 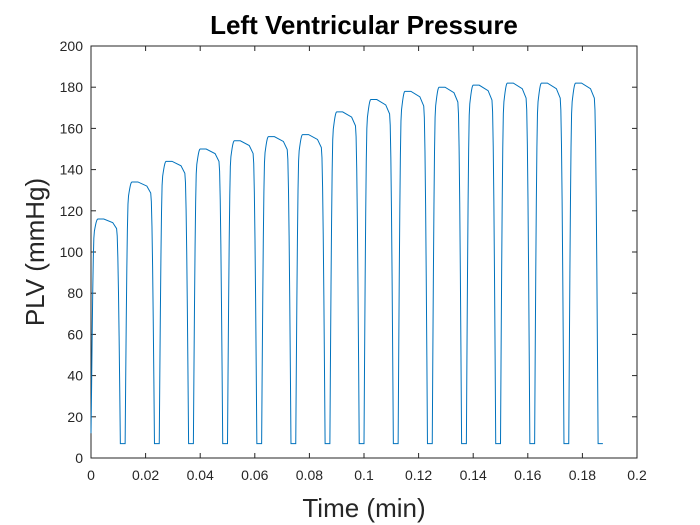 What do you see at coordinates (75, 417) in the screenshot?
I see `y-tick-label: 20` at bounding box center [75, 417].